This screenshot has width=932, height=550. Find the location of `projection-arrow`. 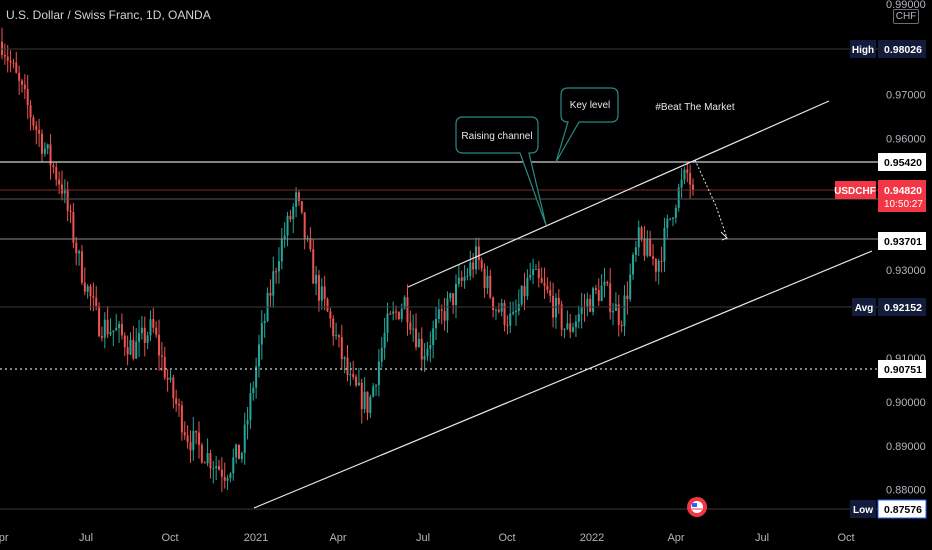

projection-arrow is located at coordinates (711, 199).